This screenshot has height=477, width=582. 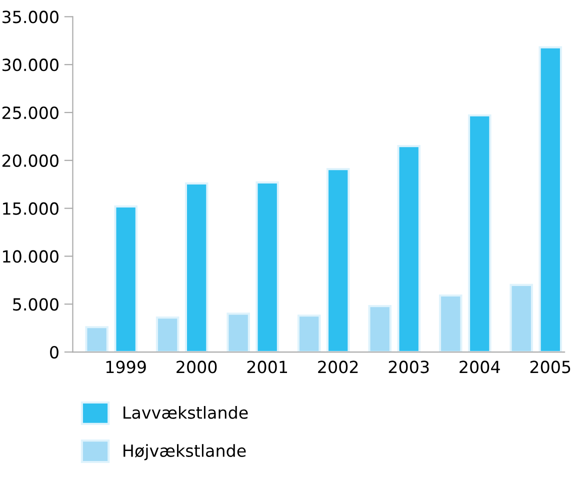 I want to click on y-tick-label: 0, so click(x=54, y=352).